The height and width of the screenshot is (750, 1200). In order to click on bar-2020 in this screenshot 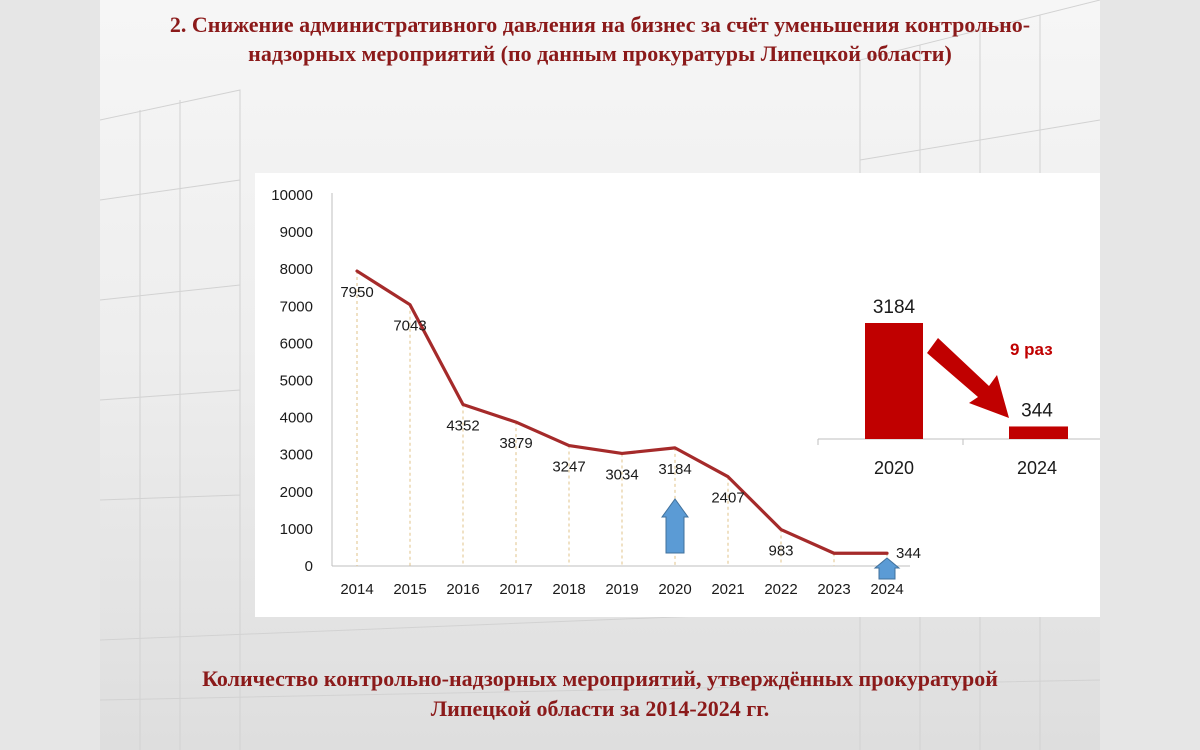, I will do `click(894, 381)`.